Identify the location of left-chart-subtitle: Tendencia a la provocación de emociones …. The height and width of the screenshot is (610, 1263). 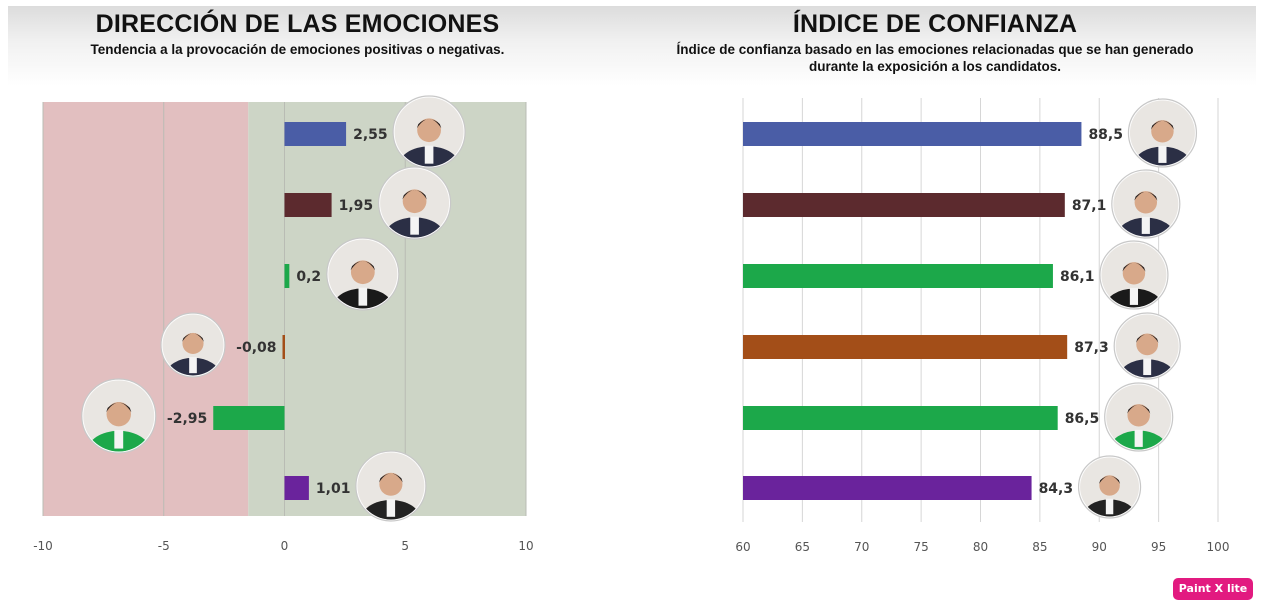
(297, 49).